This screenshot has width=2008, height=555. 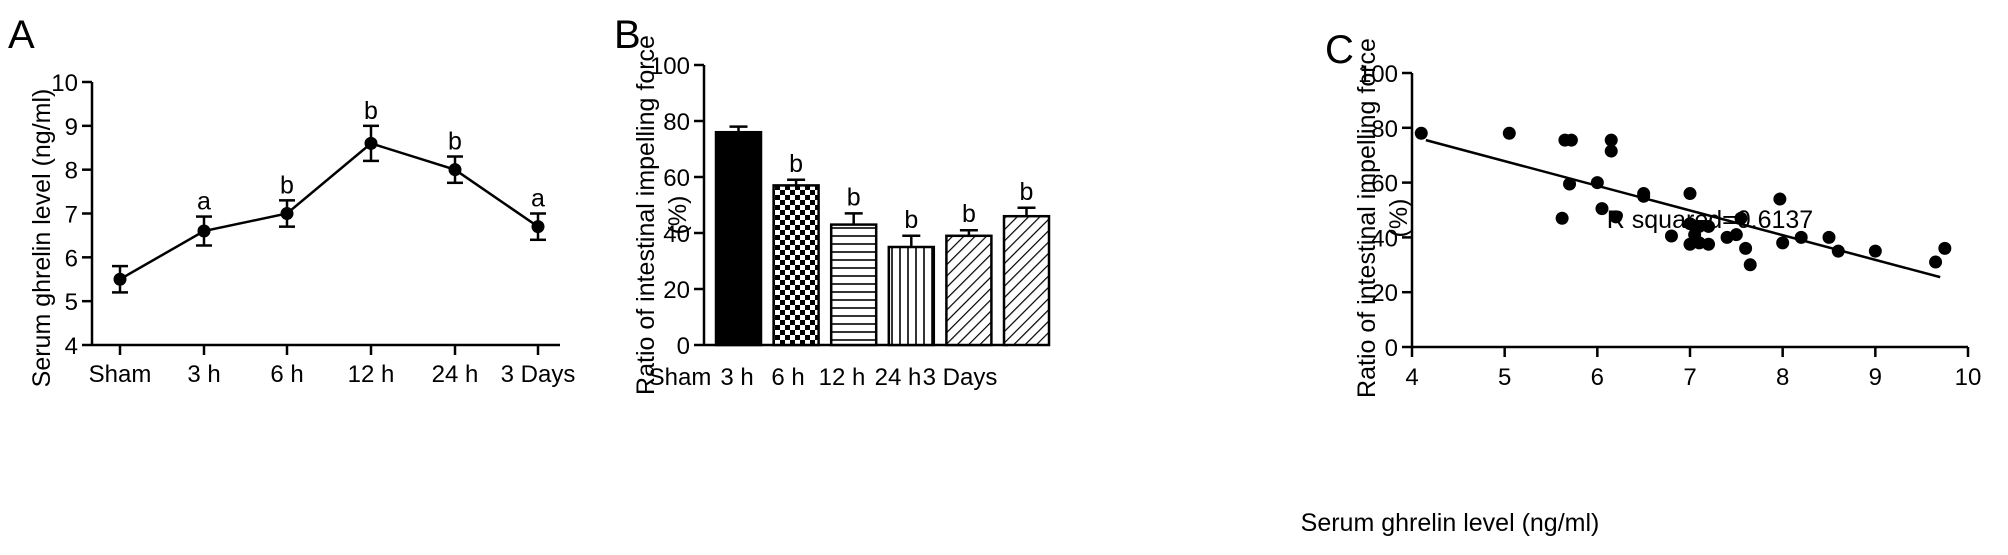 I want to click on panel-a-ytick-label: 7, so click(x=71, y=215).